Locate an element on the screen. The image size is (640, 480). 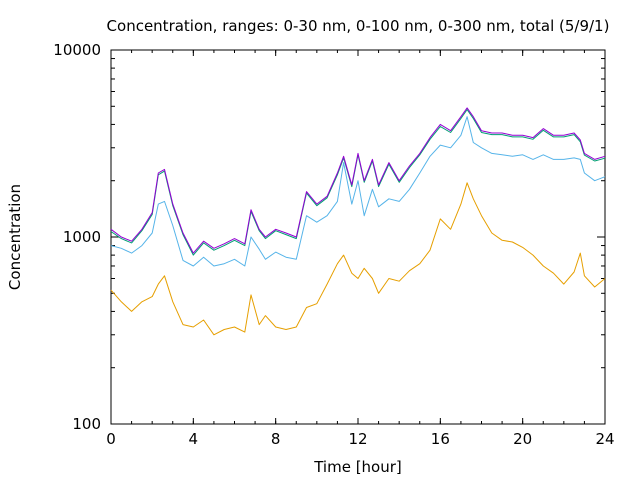
y-axis-label: Concentration is located at coordinates (15, 237).